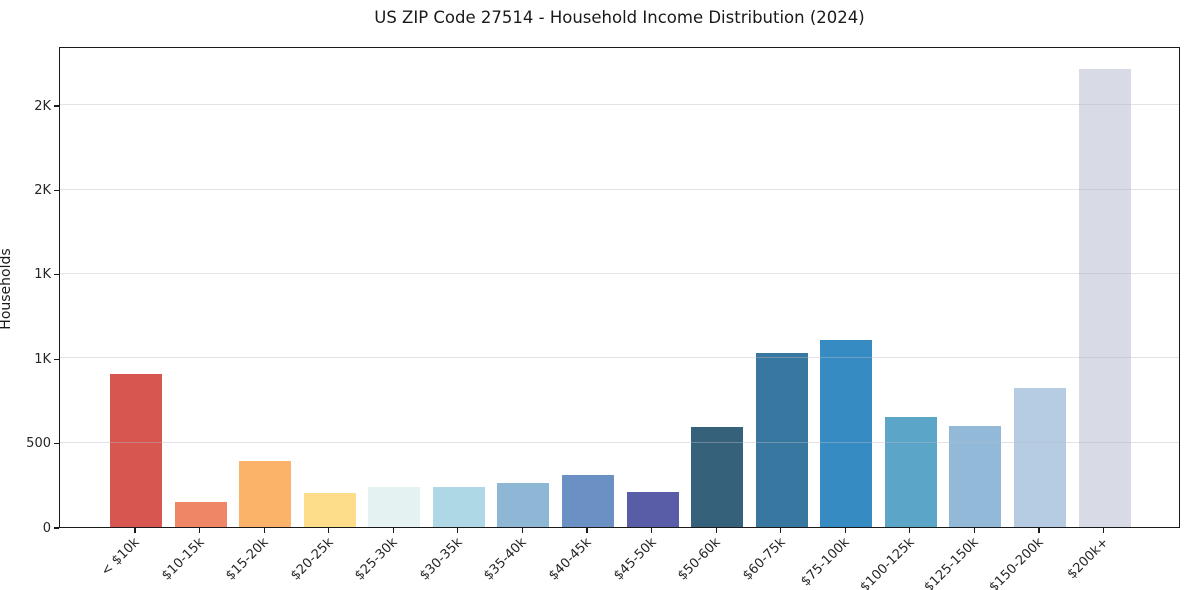  Describe the element at coordinates (523, 505) in the screenshot. I see `bar-$35-40k` at that location.